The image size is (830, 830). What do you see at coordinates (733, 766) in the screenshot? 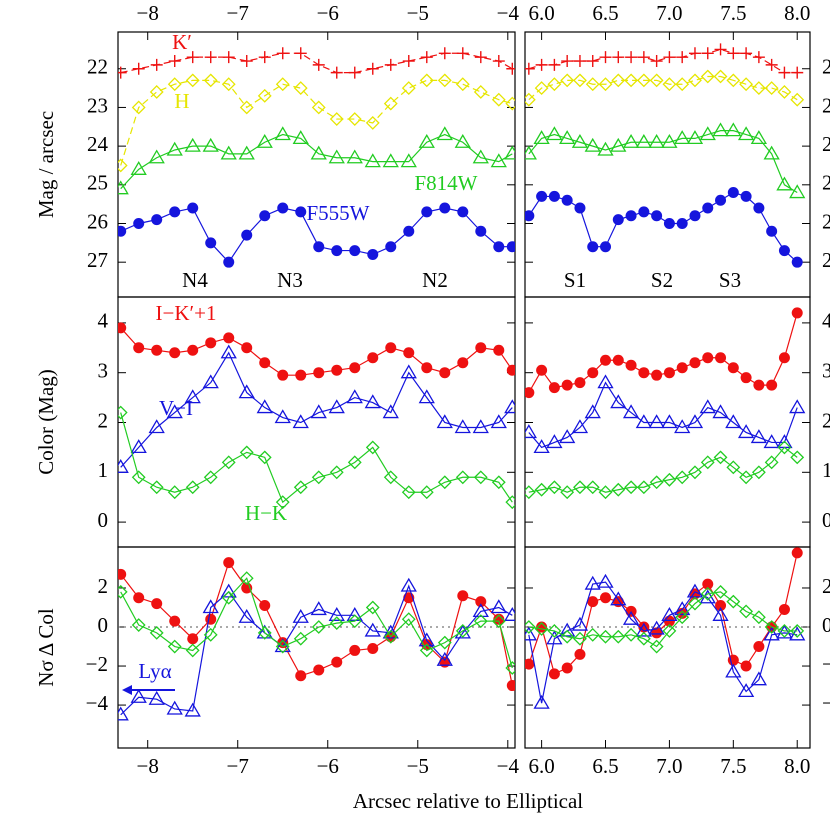
I see `x-tick-label: 7.5` at bounding box center [733, 766].